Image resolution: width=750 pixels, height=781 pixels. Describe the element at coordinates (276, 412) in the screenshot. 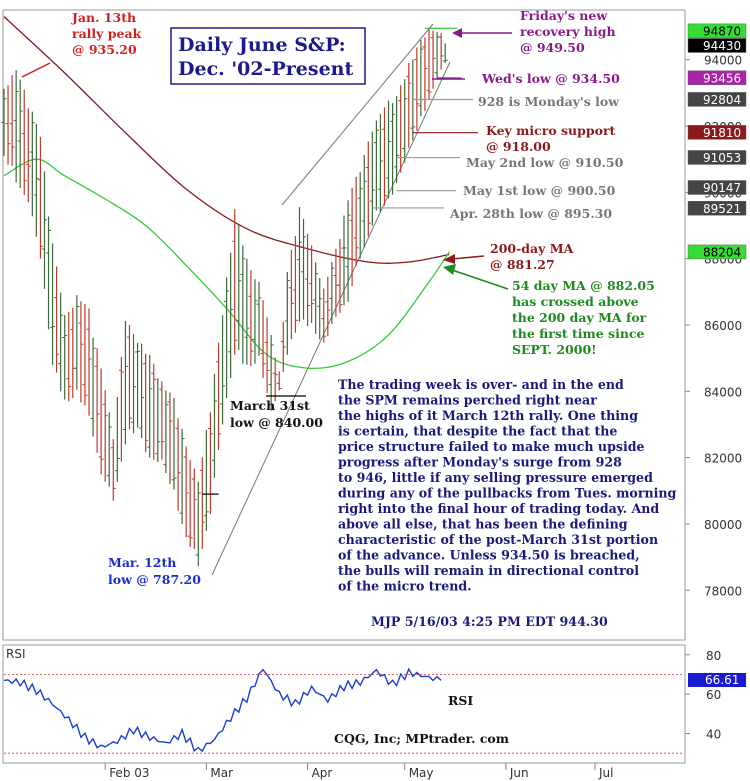

I see `annotation-mar31: March 31st low @ 840.00` at that location.